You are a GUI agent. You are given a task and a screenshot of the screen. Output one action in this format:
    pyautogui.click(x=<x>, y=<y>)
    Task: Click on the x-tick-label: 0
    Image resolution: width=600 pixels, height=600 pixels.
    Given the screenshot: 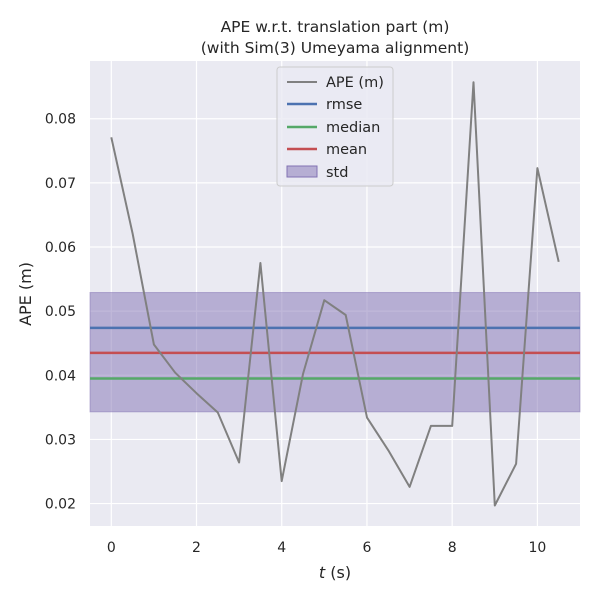 What is the action you would take?
    pyautogui.click(x=111, y=548)
    